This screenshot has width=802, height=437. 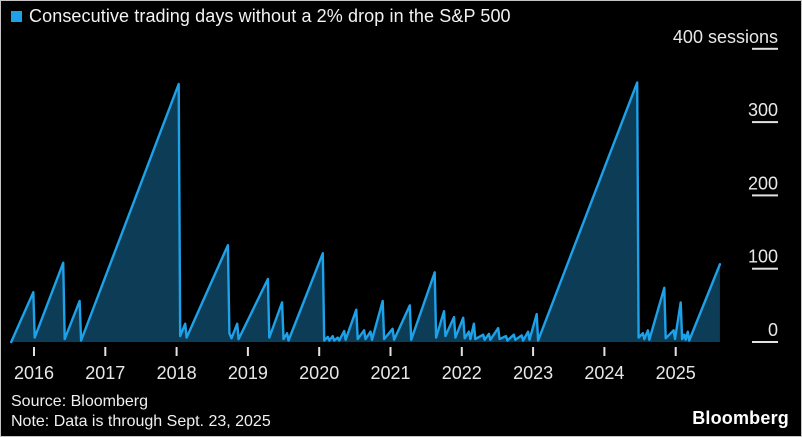 I want to click on x-tick-label: 2016, so click(x=34, y=373).